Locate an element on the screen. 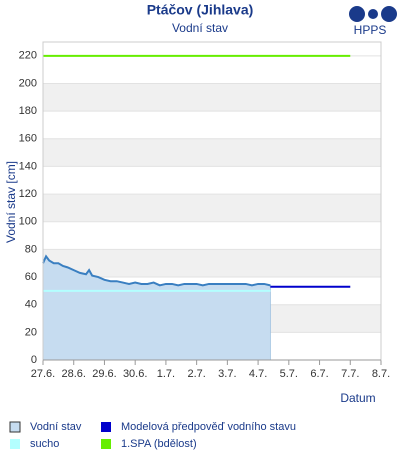  legend-label: sucho is located at coordinates (44, 444).